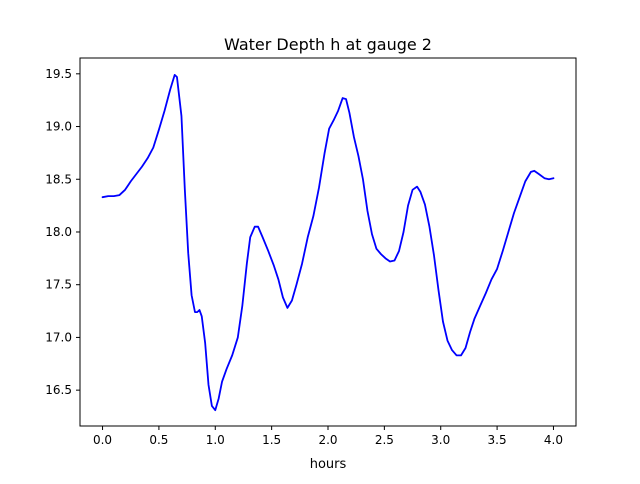 The width and height of the screenshot is (640, 484). Describe the element at coordinates (58, 74) in the screenshot. I see `y-tick-label: 19.5` at that location.